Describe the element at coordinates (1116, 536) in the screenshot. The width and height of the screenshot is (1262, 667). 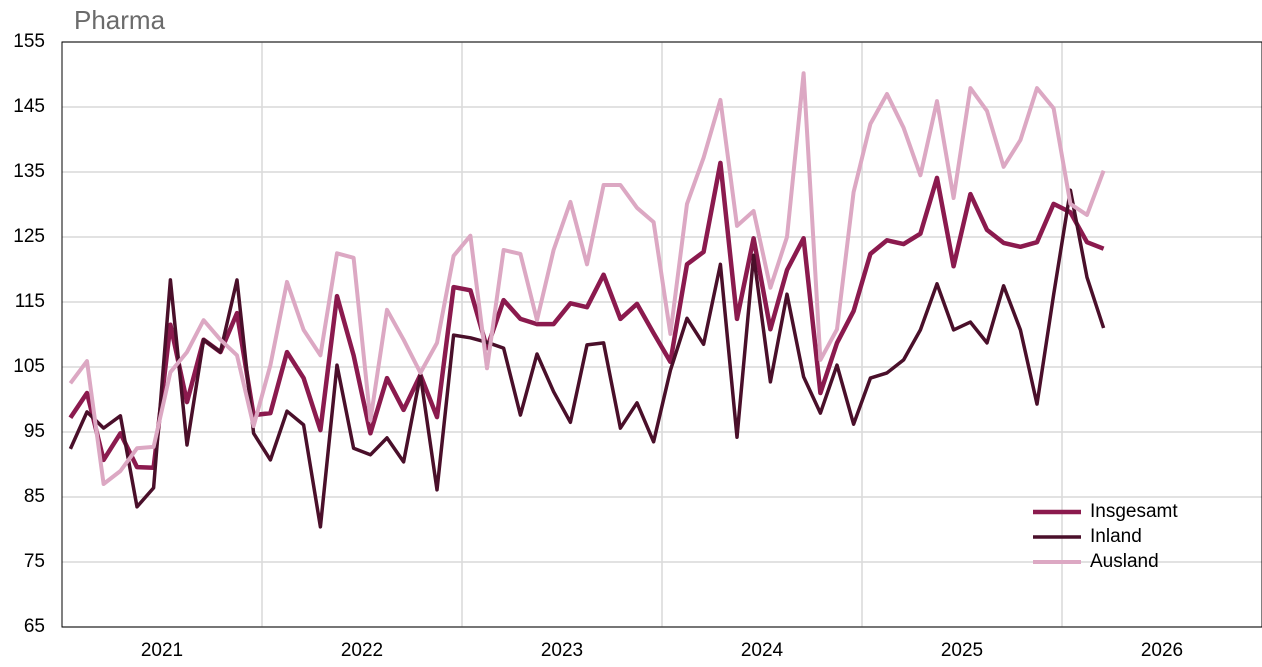
I see `legend-label: Inland` at that location.